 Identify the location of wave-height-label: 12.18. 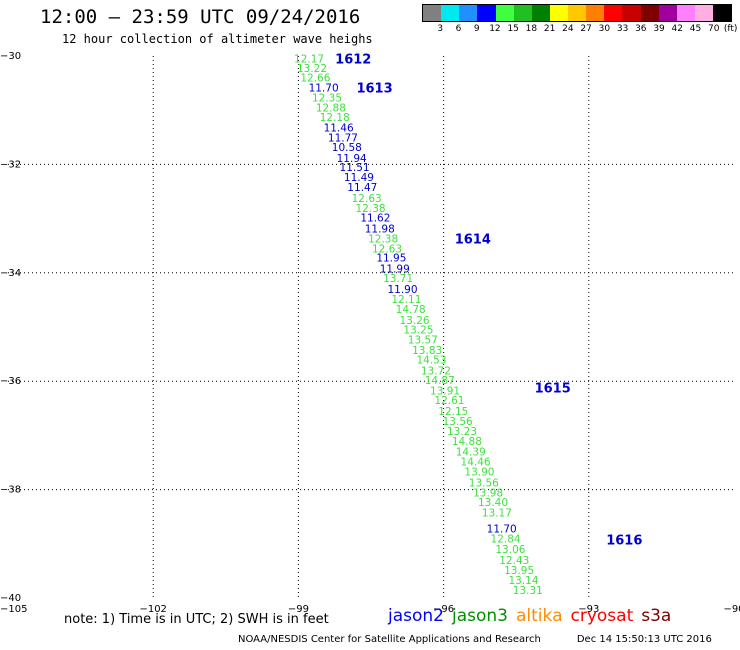
(335, 118).